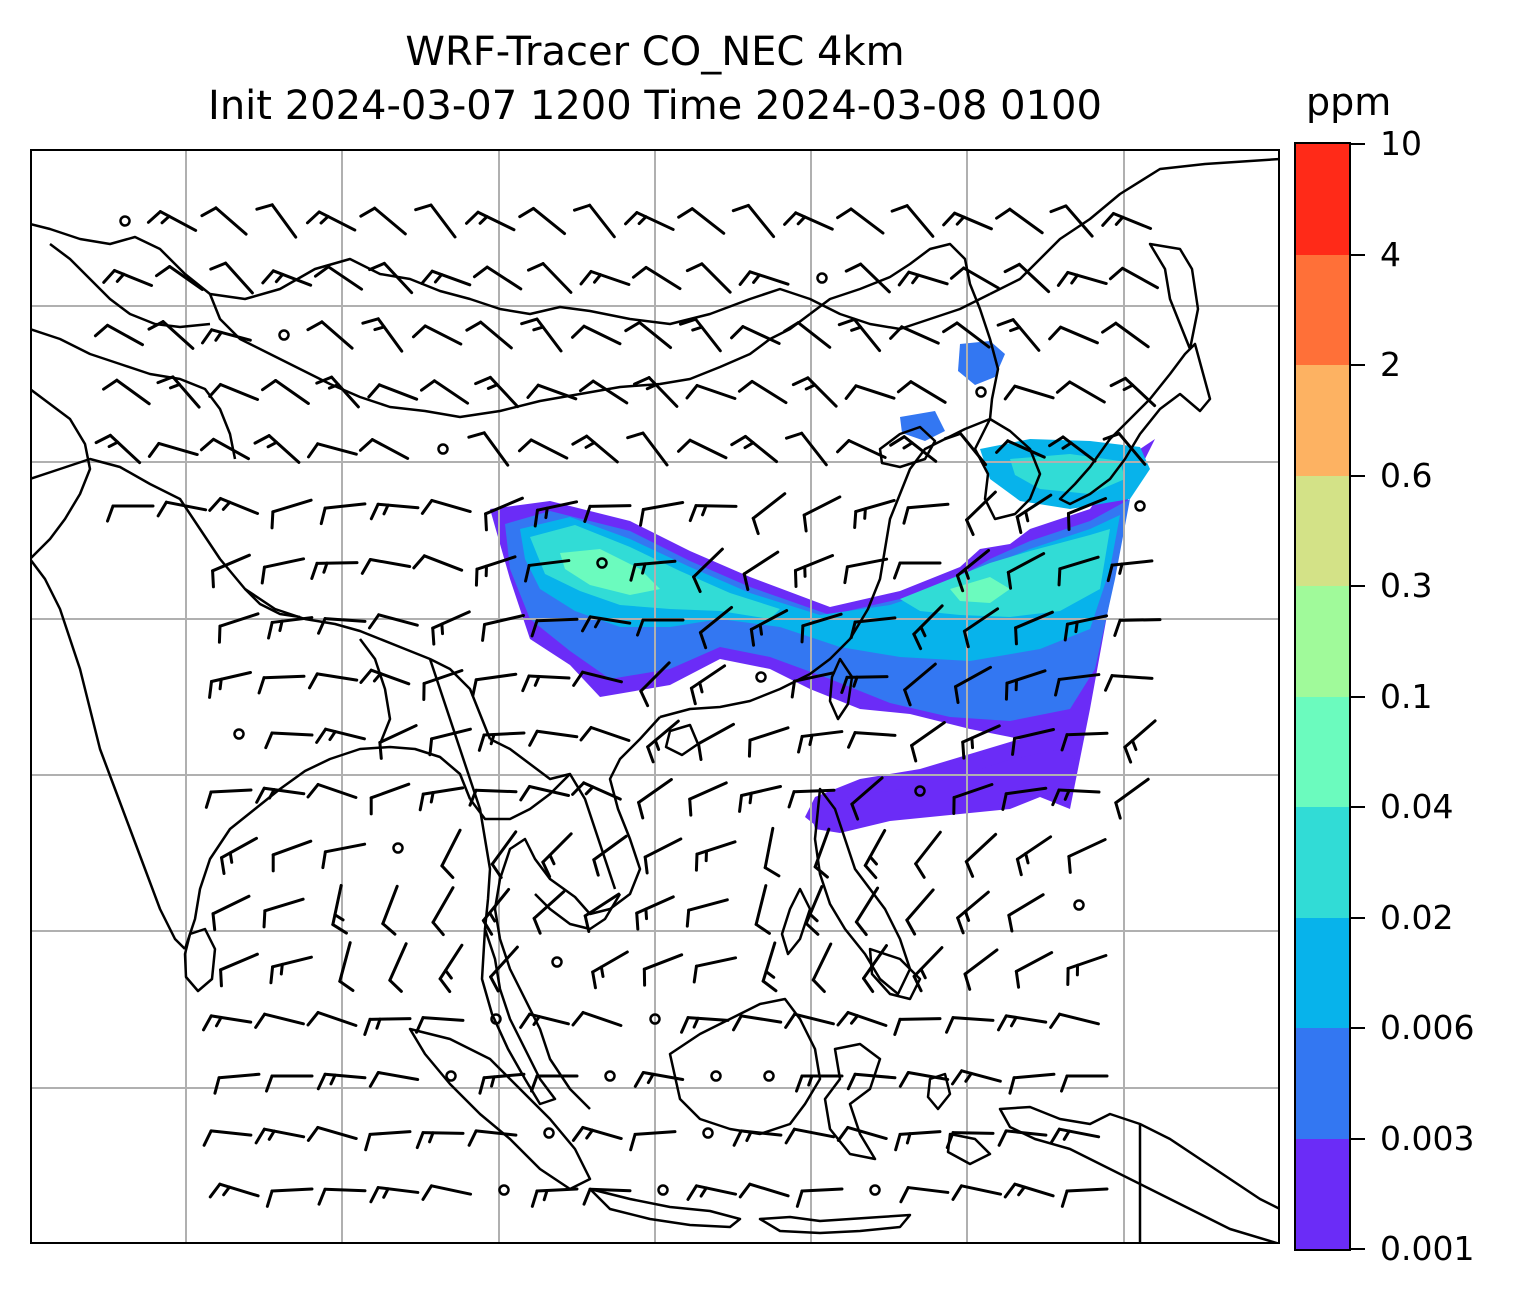  What do you see at coordinates (904, 331) in the screenshot?
I see `border-china-russia-ne` at bounding box center [904, 331].